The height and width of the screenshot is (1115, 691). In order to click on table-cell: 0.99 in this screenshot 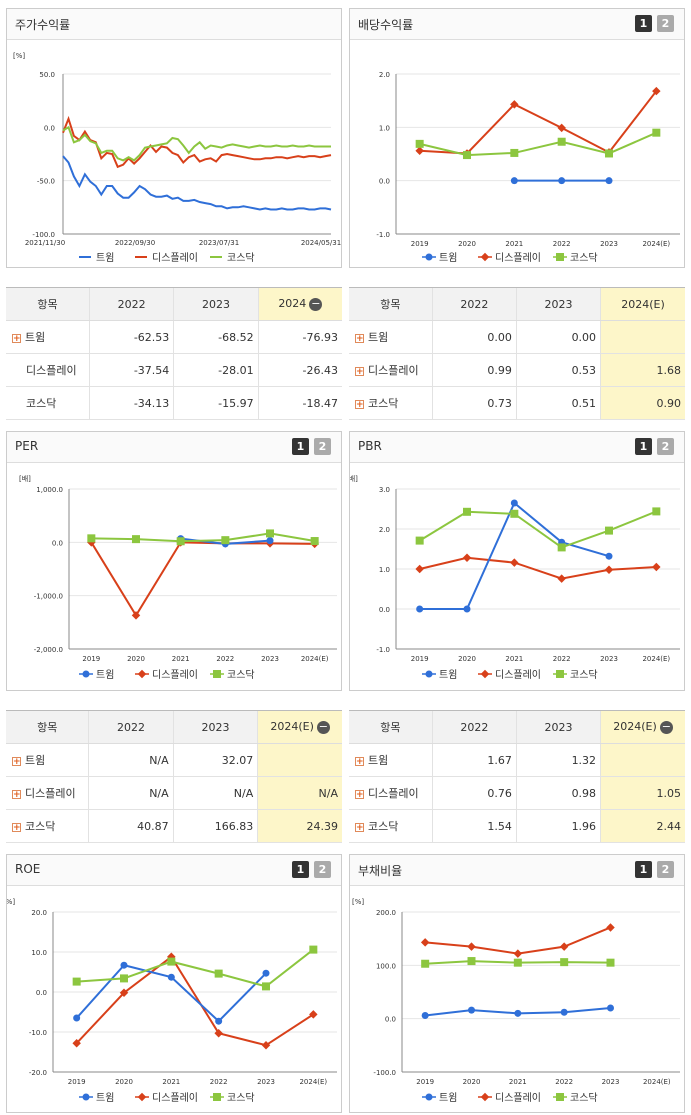, I will do `click(474, 370)`.